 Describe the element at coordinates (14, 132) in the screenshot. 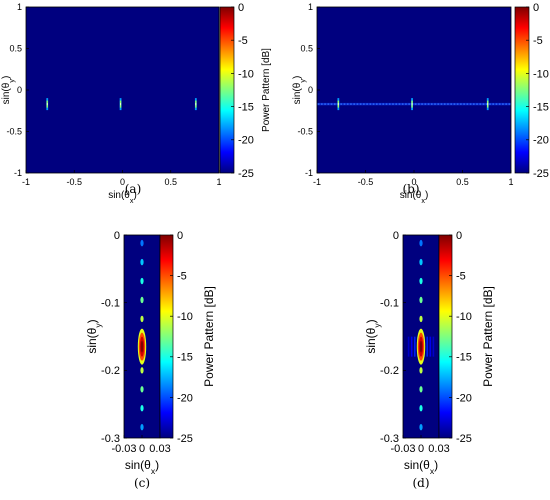

I see `y-tick-label: -0.5` at that location.